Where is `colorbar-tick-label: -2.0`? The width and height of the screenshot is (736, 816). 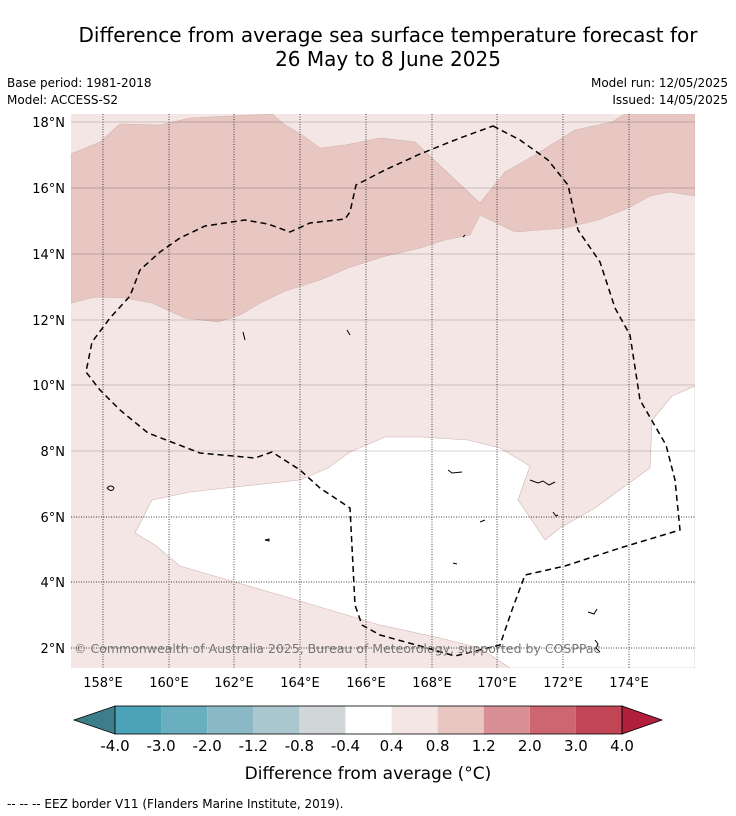
colorbar-tick-label: -2.0 is located at coordinates (207, 746).